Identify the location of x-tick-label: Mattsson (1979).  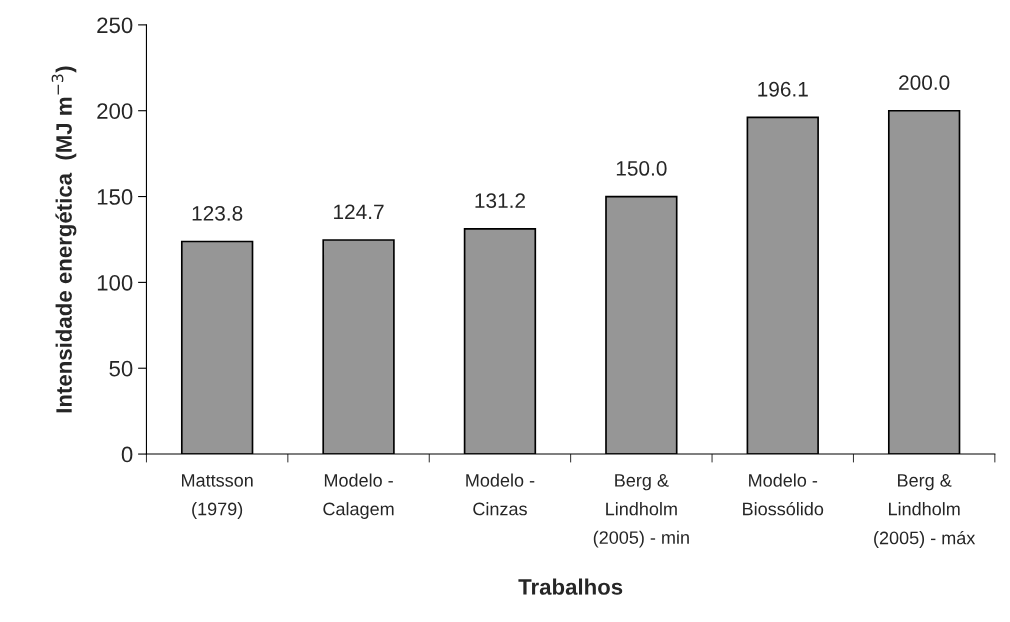
(217, 496).